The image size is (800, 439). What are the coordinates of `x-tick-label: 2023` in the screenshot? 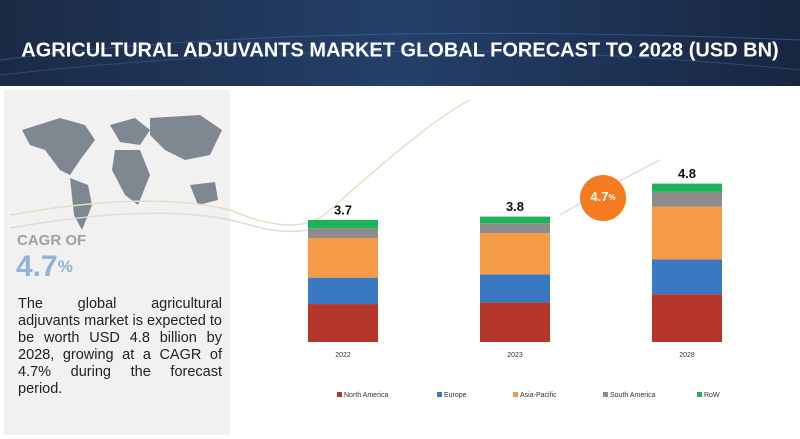 It's located at (515, 355).